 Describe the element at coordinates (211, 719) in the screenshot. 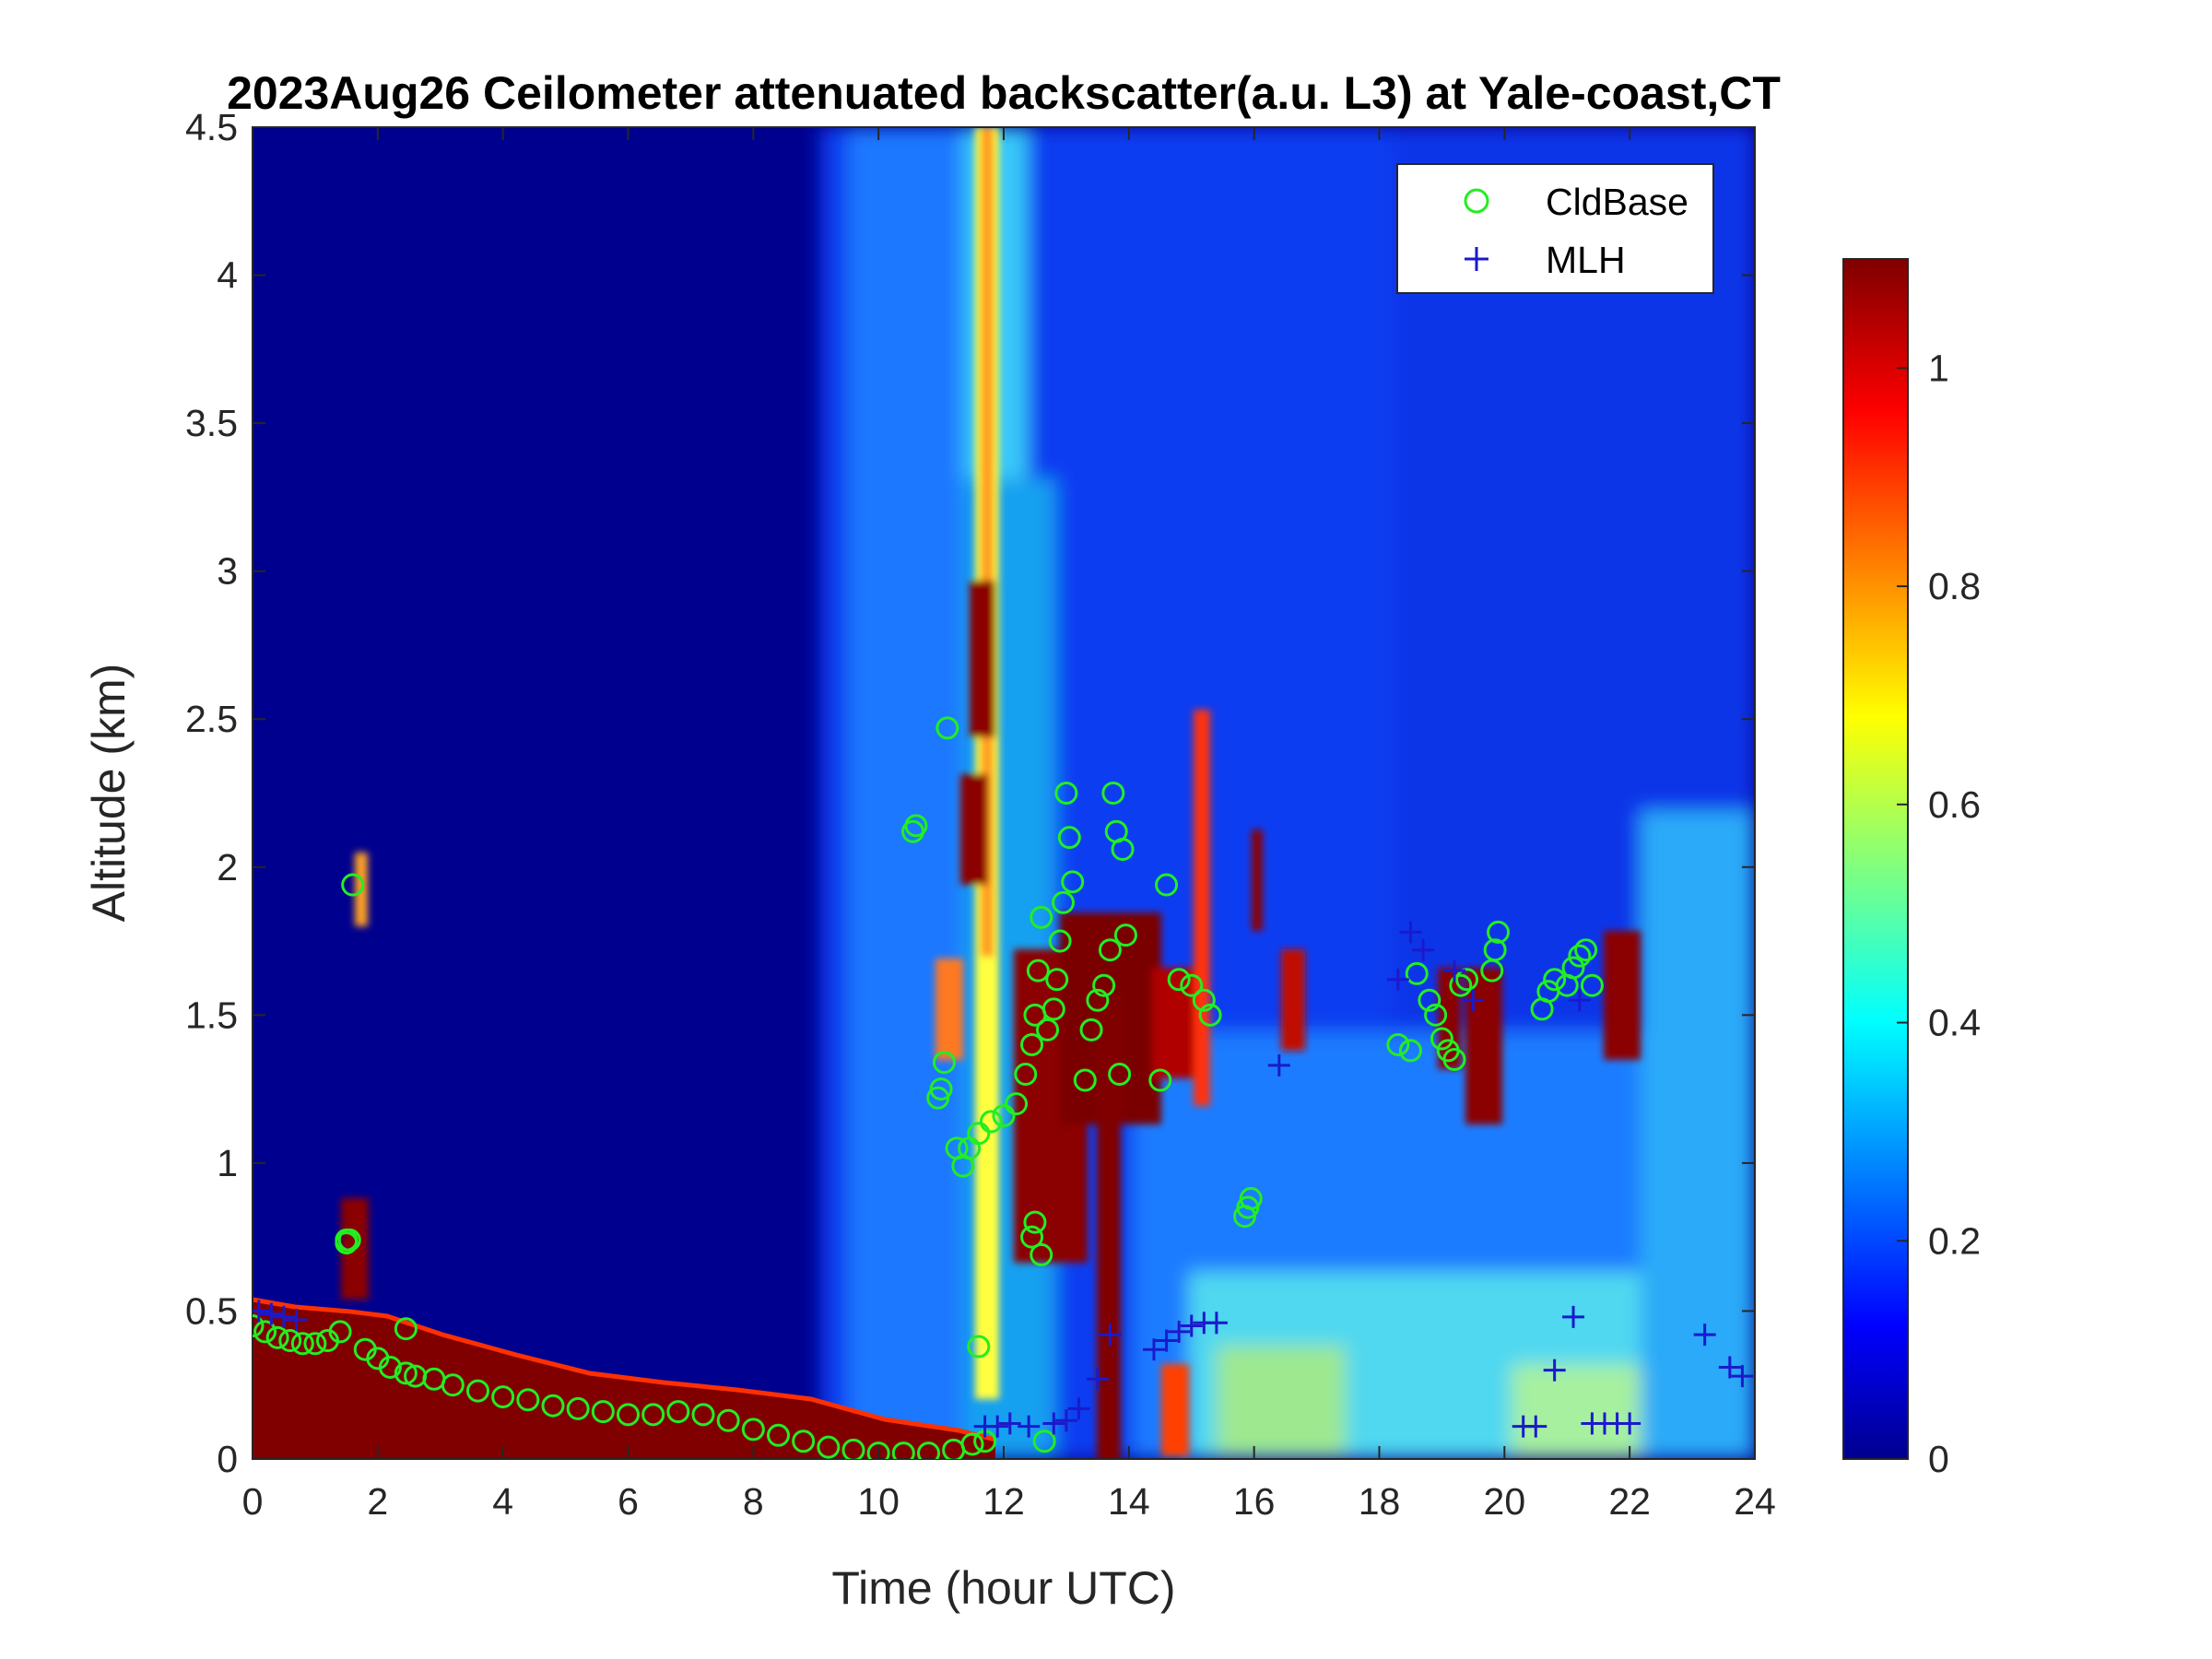

I see `y-tick-label: 2.5` at that location.